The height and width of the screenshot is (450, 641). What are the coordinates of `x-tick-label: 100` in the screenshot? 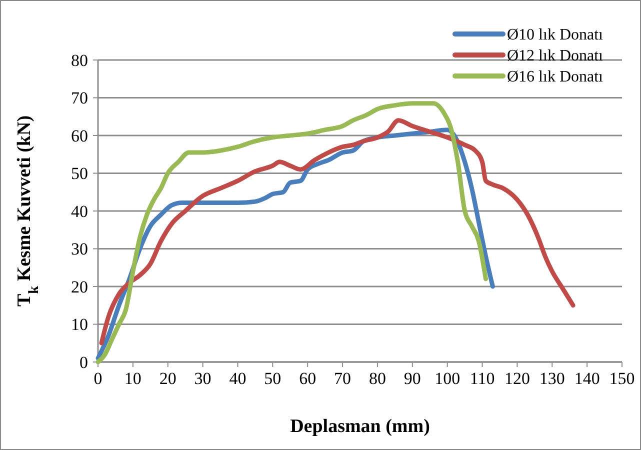 It's located at (447, 378).